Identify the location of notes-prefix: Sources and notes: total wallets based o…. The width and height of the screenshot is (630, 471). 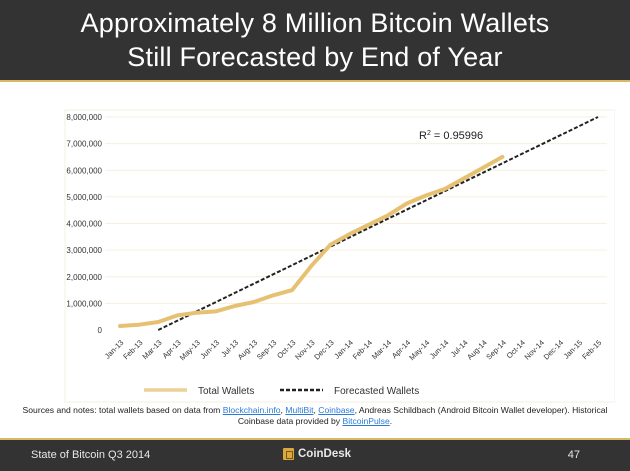
(122, 410).